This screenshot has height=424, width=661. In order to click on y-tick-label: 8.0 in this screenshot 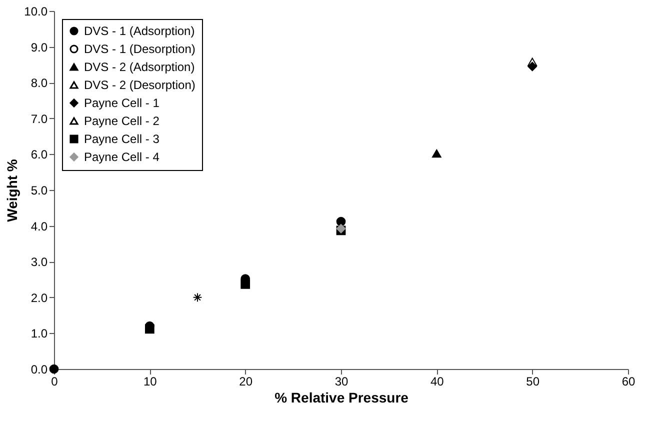, I will do `click(39, 83)`.